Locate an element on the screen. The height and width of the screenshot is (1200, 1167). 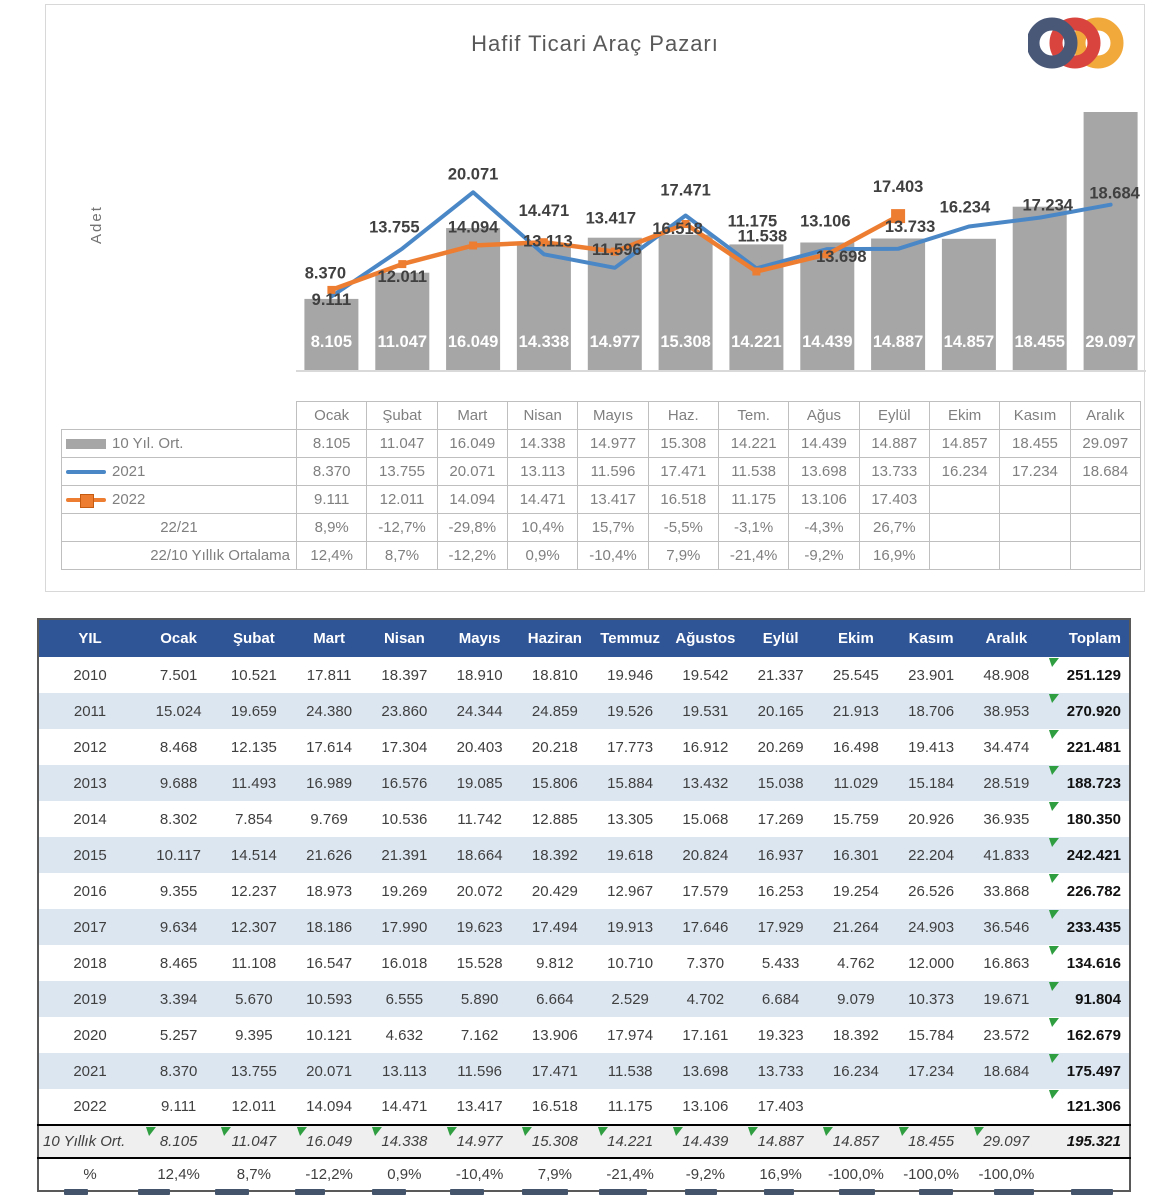
month-value-cell: 36.546 is located at coordinates (1006, 927).